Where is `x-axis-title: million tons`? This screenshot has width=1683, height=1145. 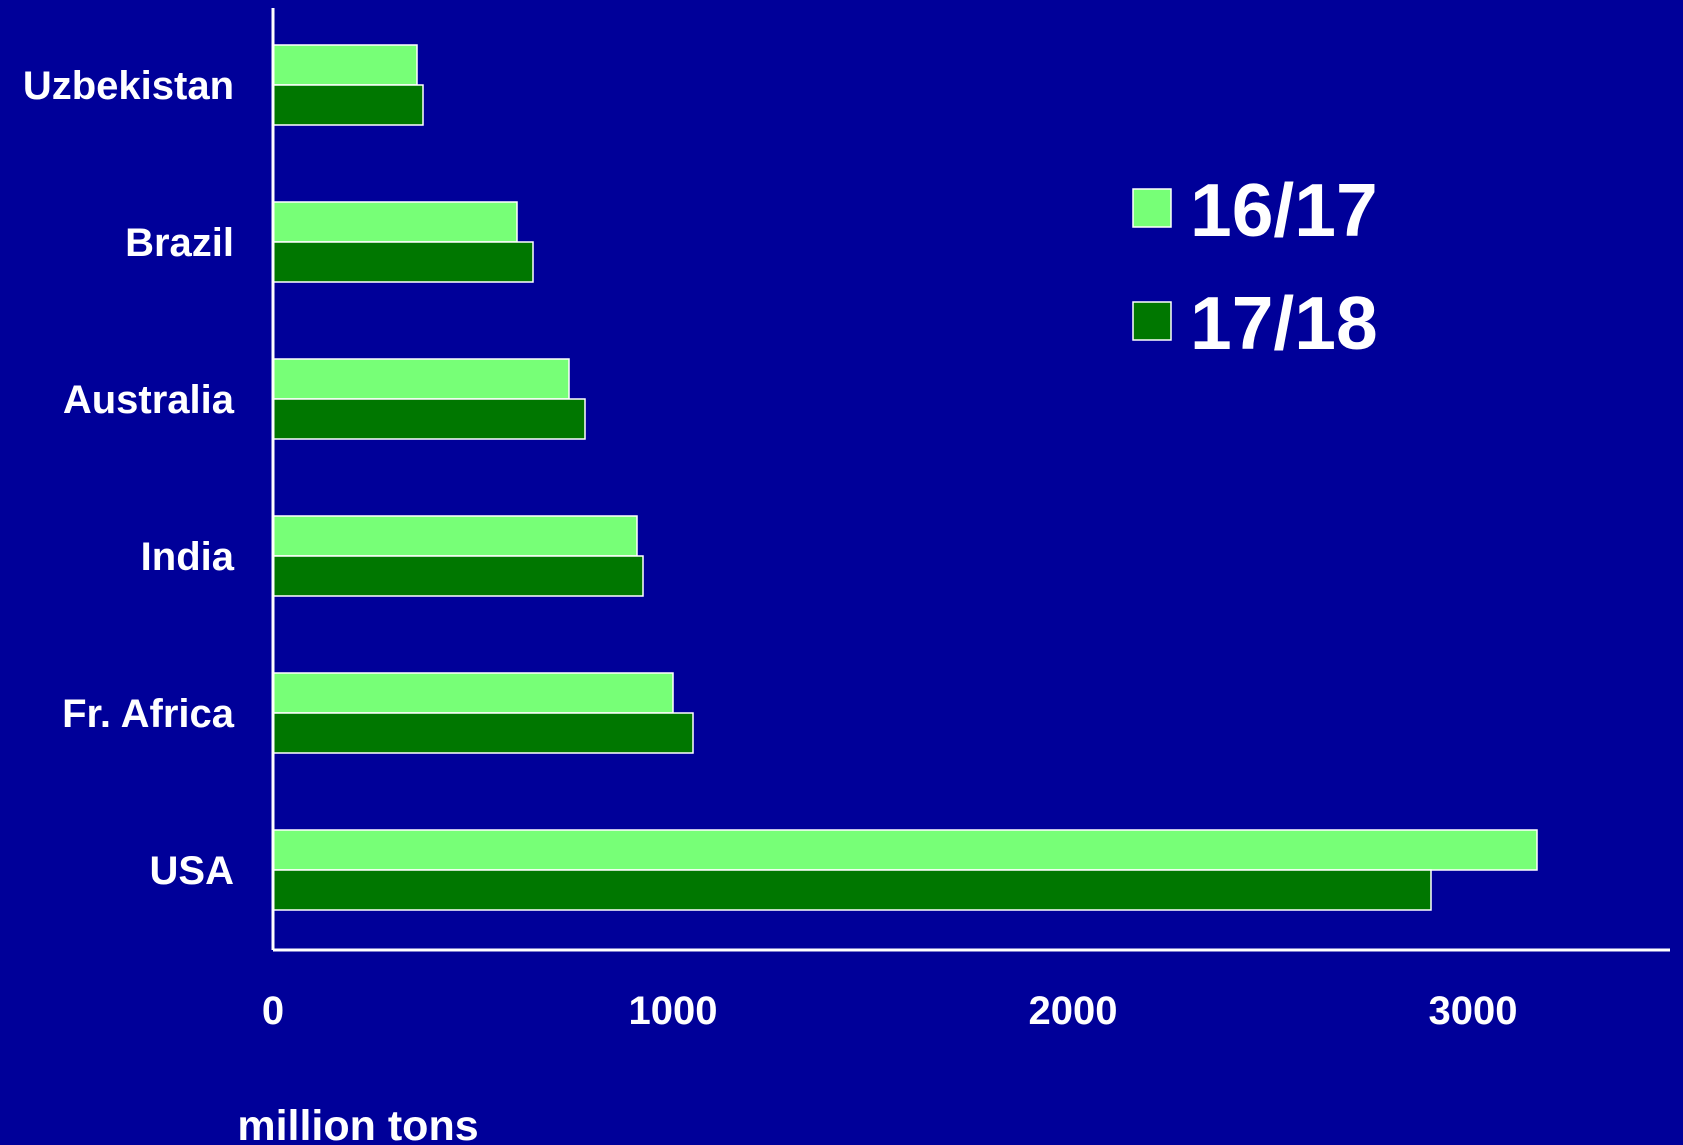 x-axis-title: million tons is located at coordinates (357, 1123).